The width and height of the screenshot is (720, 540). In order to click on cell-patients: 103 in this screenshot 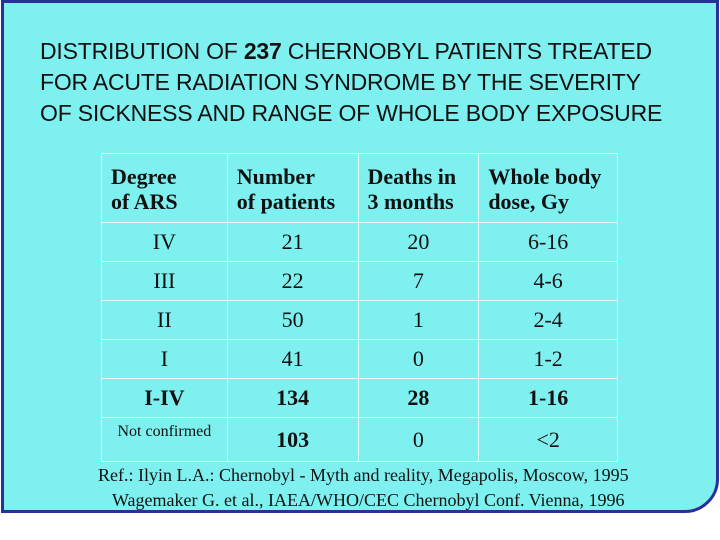, I will do `click(292, 439)`.